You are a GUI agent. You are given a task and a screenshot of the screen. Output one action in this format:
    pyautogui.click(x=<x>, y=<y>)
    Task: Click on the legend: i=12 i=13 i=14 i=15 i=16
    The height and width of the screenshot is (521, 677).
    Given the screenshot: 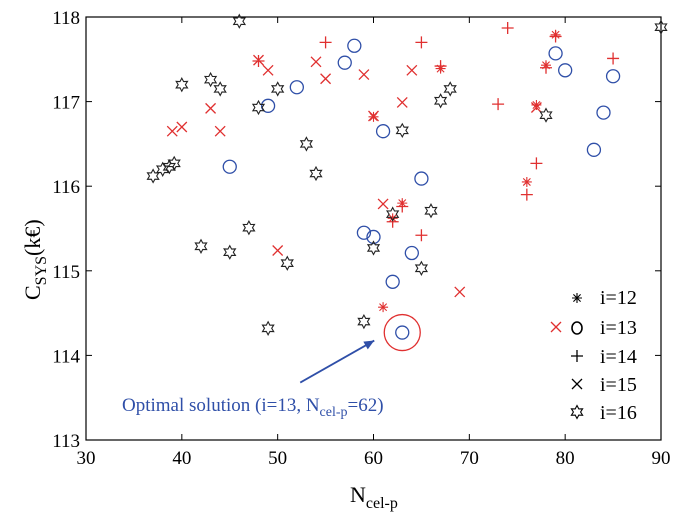 What is the action you would take?
    pyautogui.click(x=593, y=355)
    